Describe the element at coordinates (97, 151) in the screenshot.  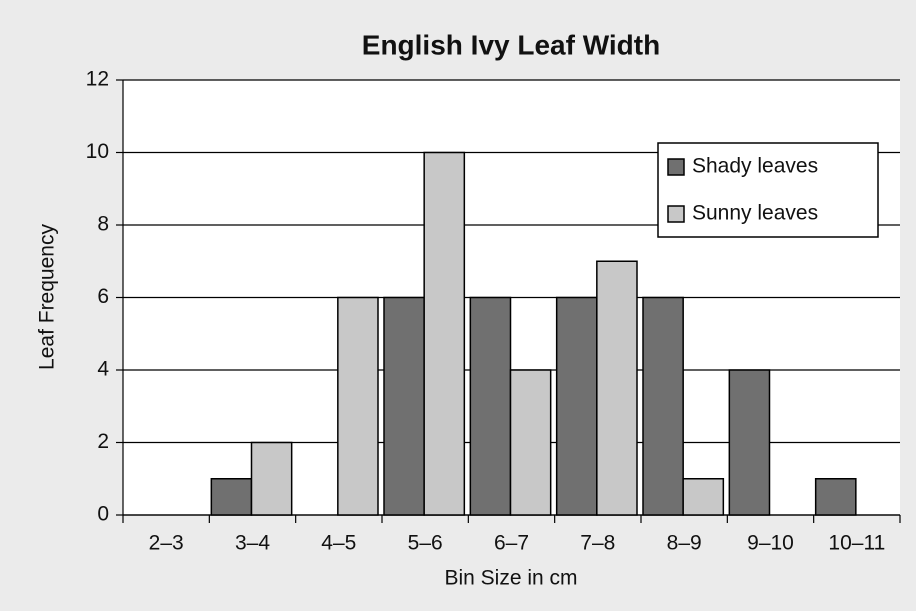
I see `y-tick-label: 10` at that location.